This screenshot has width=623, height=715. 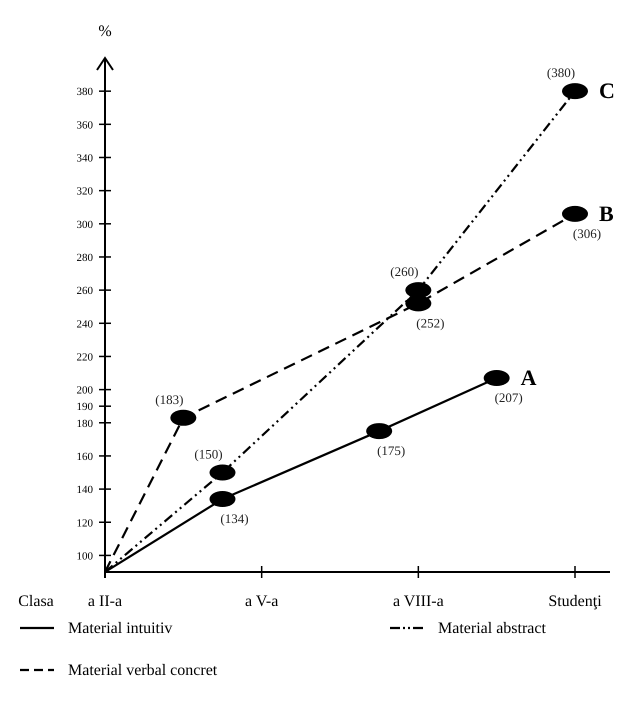 I want to click on x-axis-title: Clasa, so click(x=36, y=601).